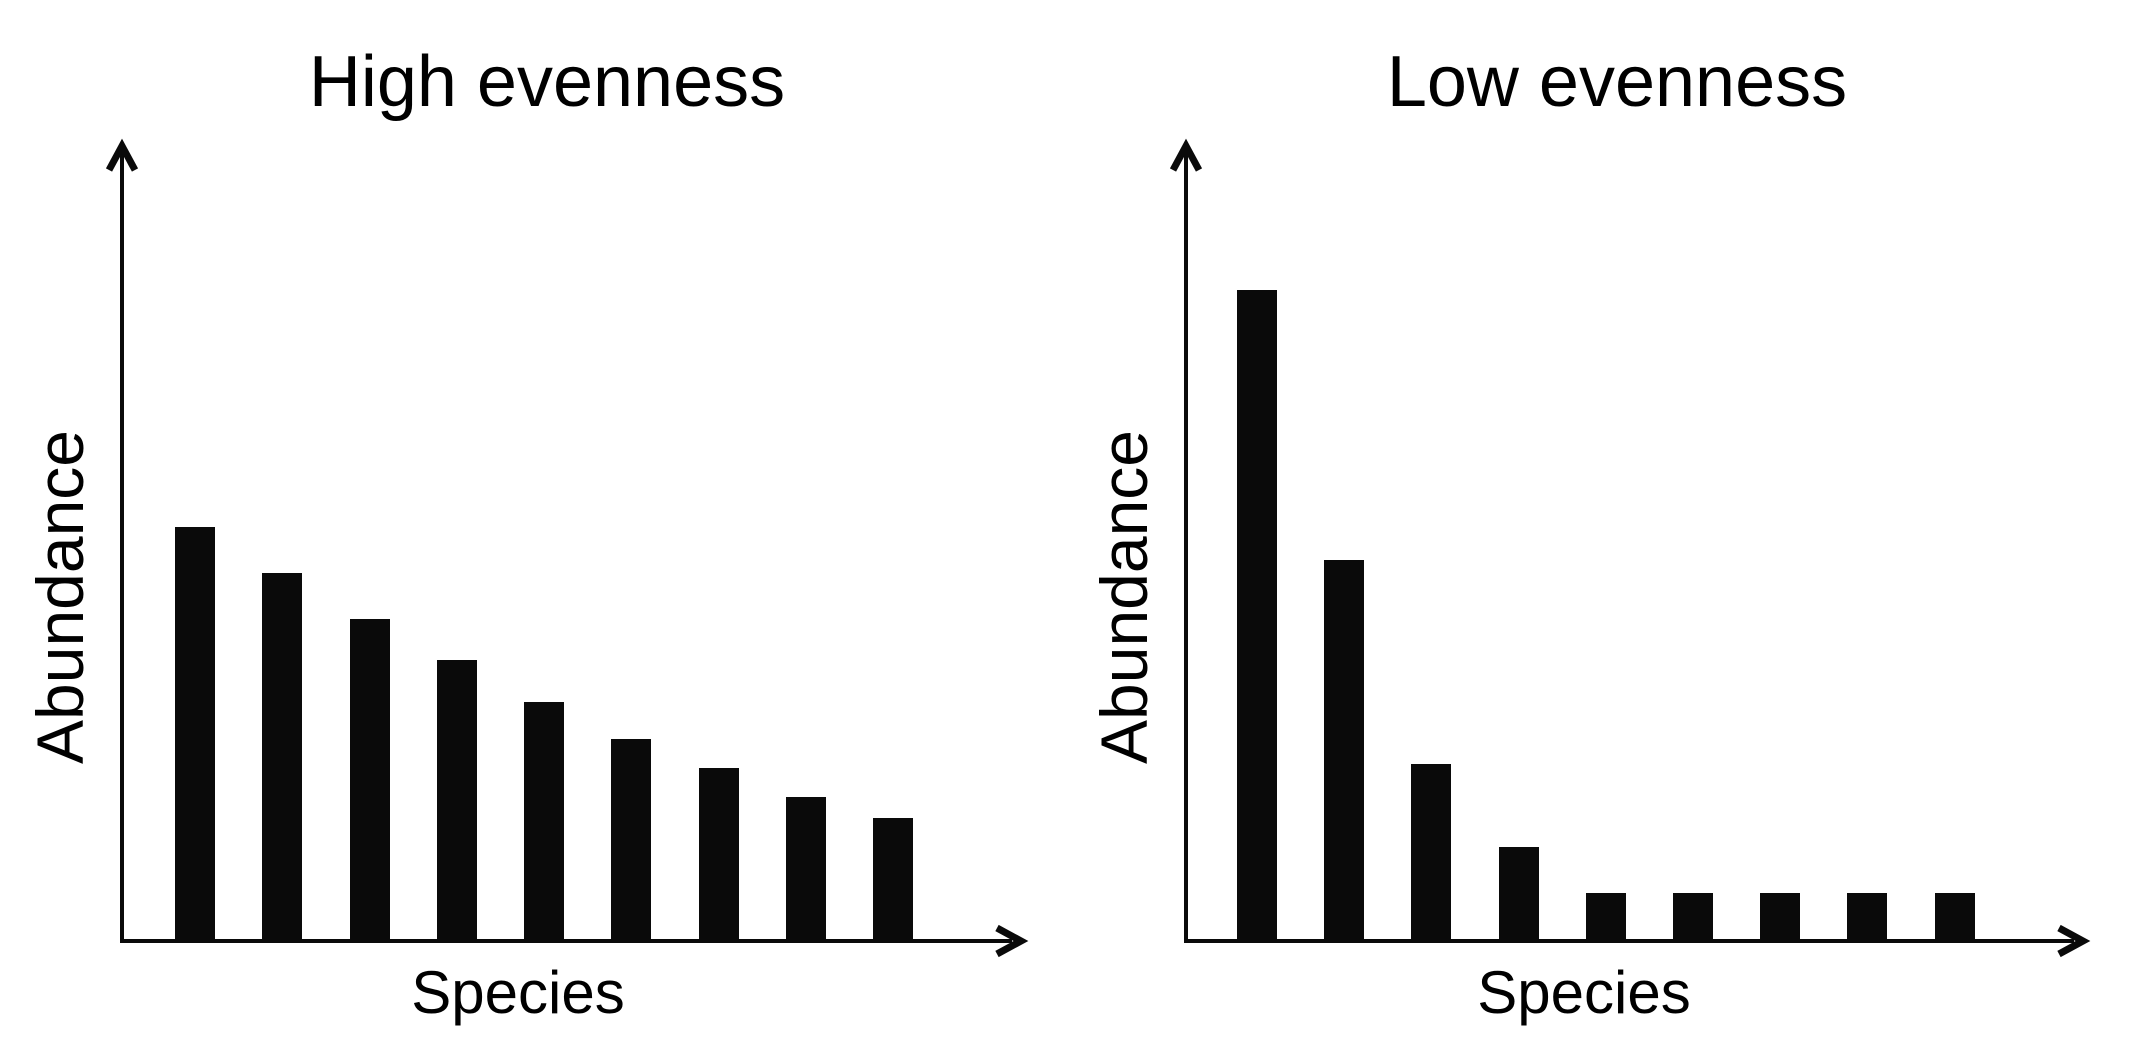 Image resolution: width=2131 pixels, height=1058 pixels. What do you see at coordinates (518, 992) in the screenshot?
I see `left-x-axis-label: Species` at bounding box center [518, 992].